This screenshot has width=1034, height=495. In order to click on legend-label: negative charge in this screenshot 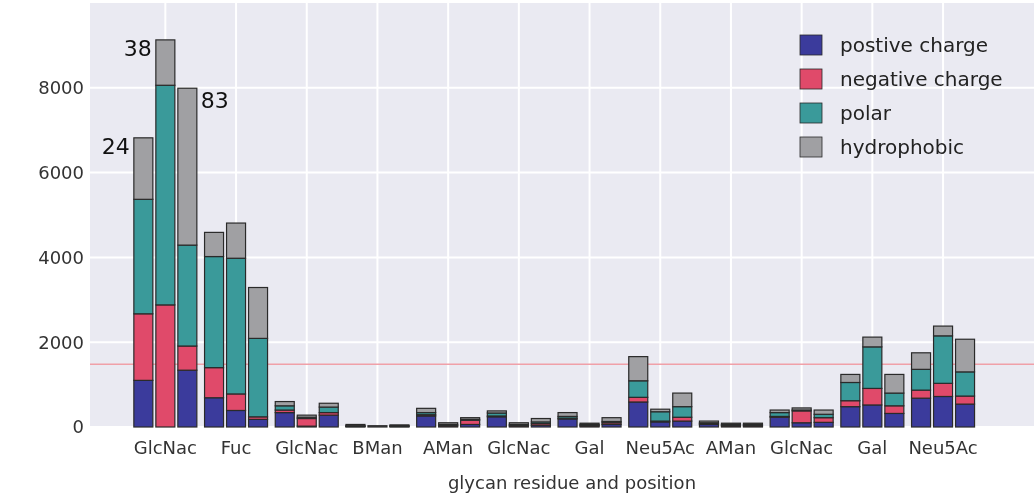, I will do `click(921, 79)`.